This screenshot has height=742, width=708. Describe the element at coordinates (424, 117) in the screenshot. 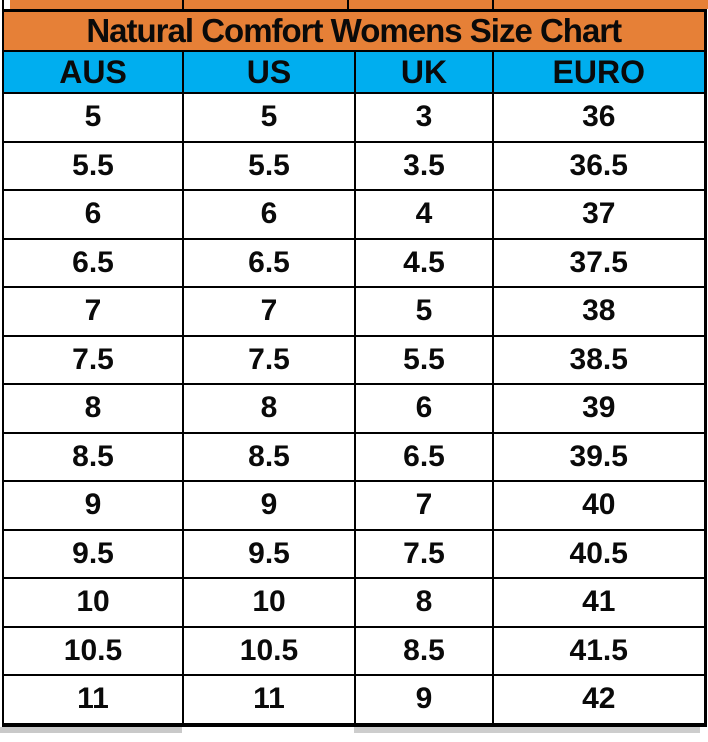

I see `size-cell: 3` at that location.